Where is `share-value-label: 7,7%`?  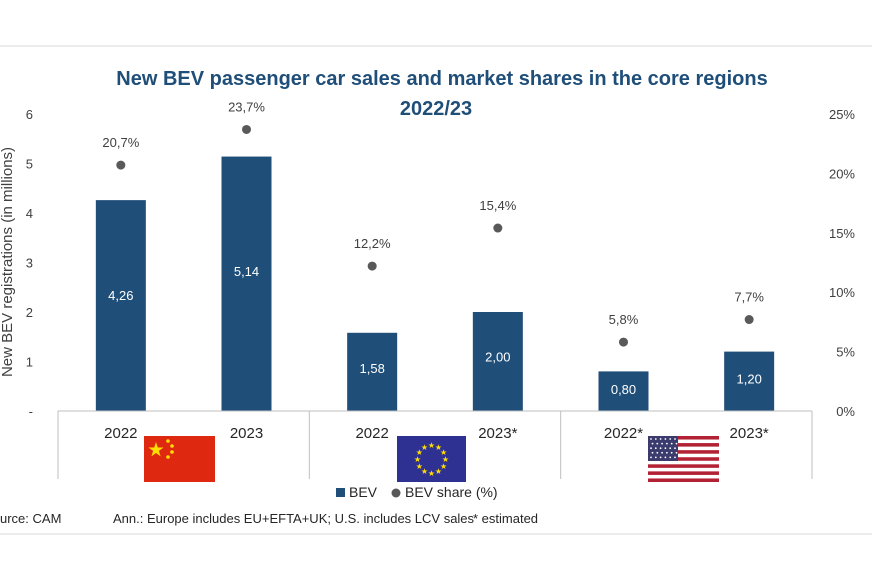 share-value-label: 7,7% is located at coordinates (749, 297).